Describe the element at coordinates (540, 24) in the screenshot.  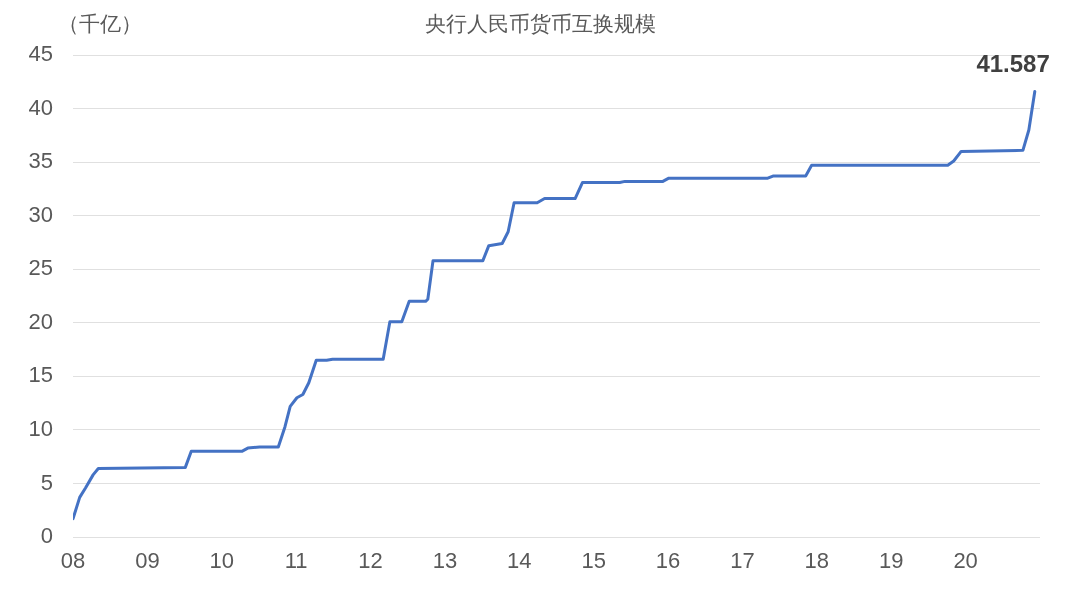
I see `chart-title: 央行人民币货币互换规模` at that location.